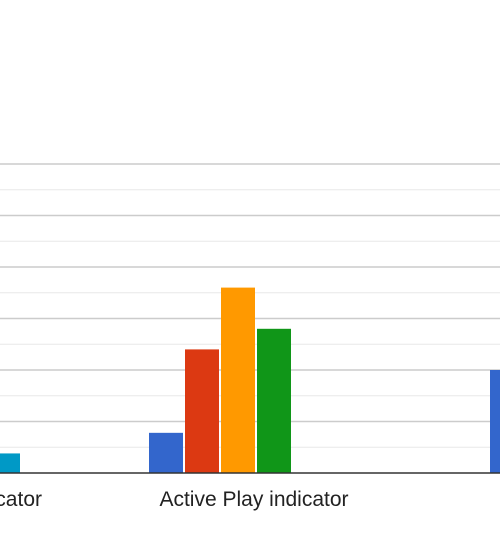 Image resolution: width=500 pixels, height=558 pixels. I want to click on category-label-0: …icator, so click(21, 499).